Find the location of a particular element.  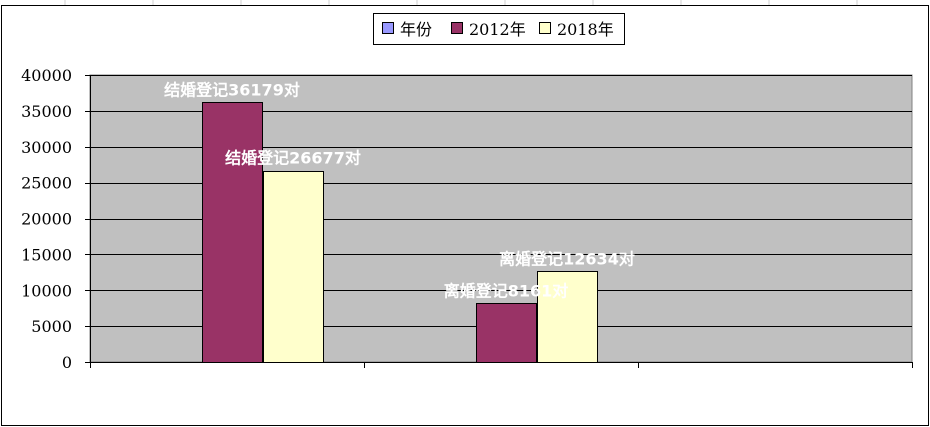

legend: 年份 2012年 2018年 is located at coordinates (499, 29).